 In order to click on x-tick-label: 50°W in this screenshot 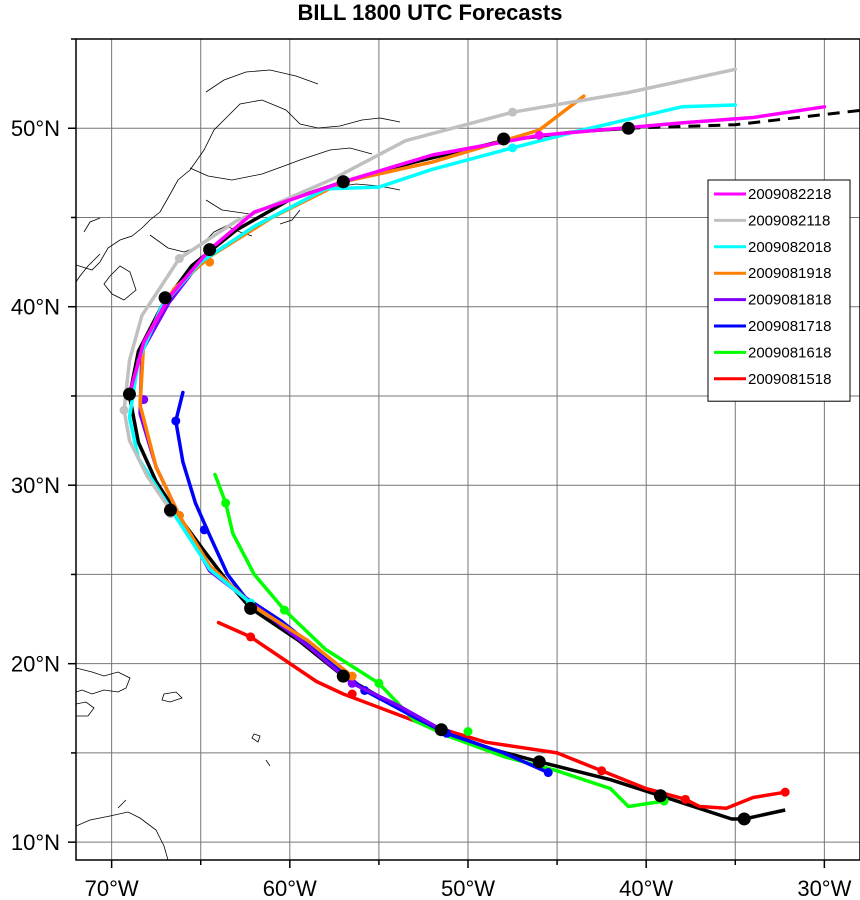, I will do `click(468, 888)`.